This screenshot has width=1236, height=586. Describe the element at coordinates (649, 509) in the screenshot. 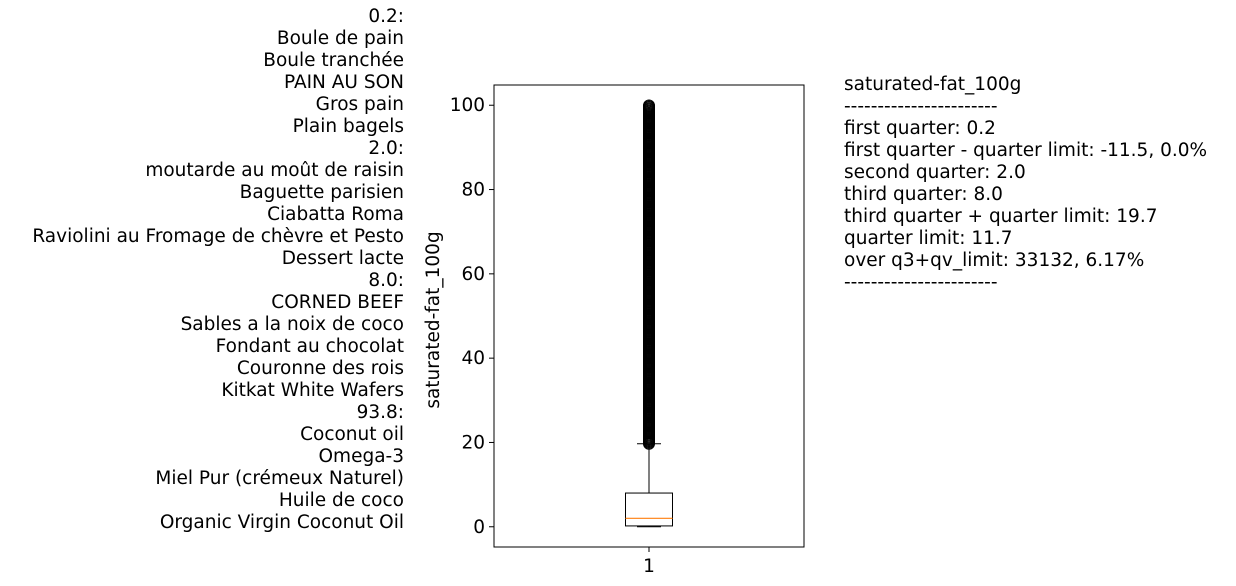

I see `box` at that location.